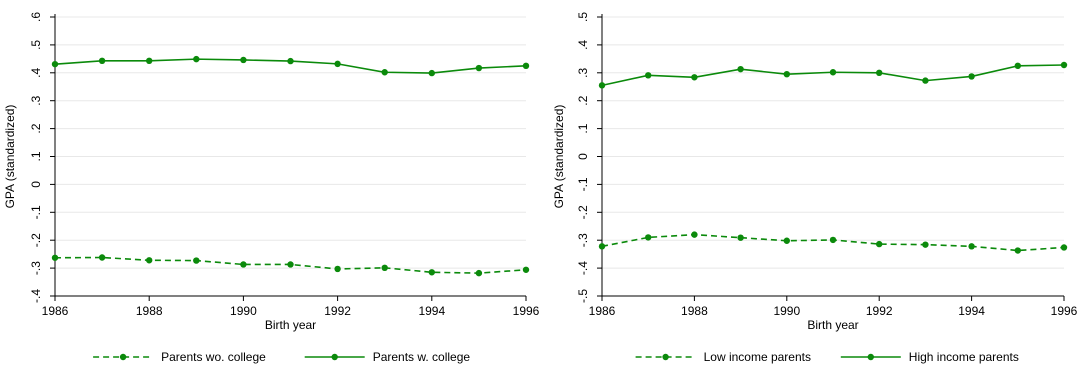 This screenshot has height=381, width=1083. Describe the element at coordinates (36, 17) in the screenshot. I see `y-tick-label: .6` at that location.